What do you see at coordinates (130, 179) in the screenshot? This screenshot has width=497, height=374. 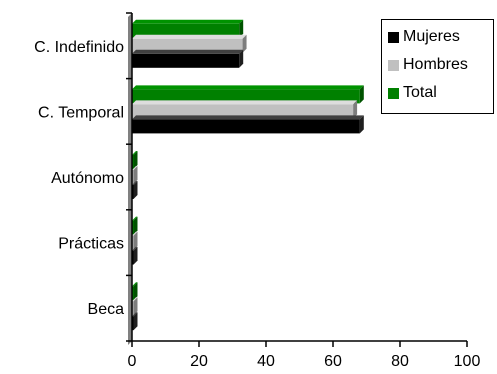 I see `axis-wall` at bounding box center [130, 179].